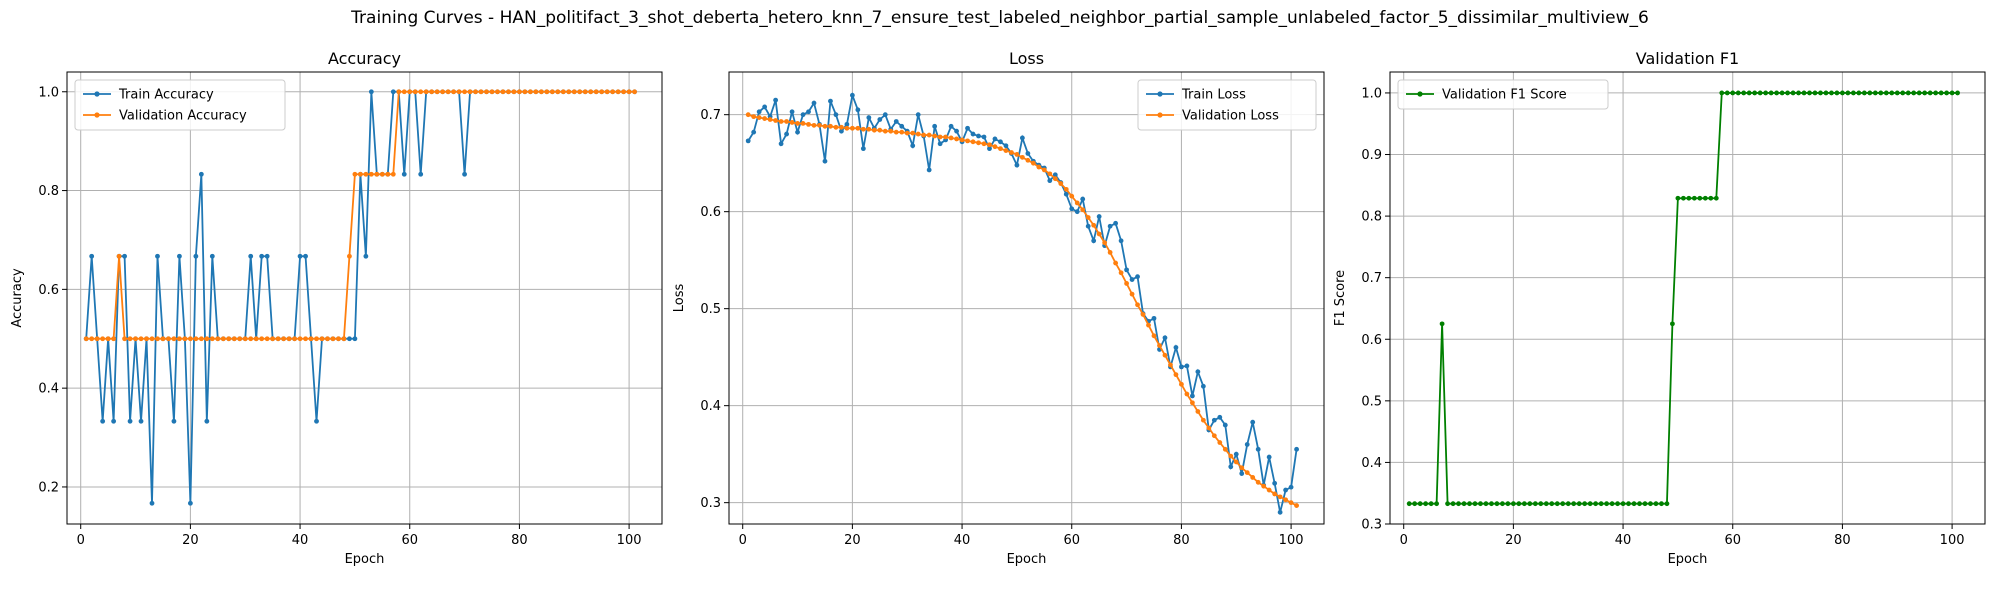 This screenshot has width=2000, height=600. What do you see at coordinates (1371, 278) in the screenshot?
I see `y-tick-label: 0.7` at bounding box center [1371, 278].